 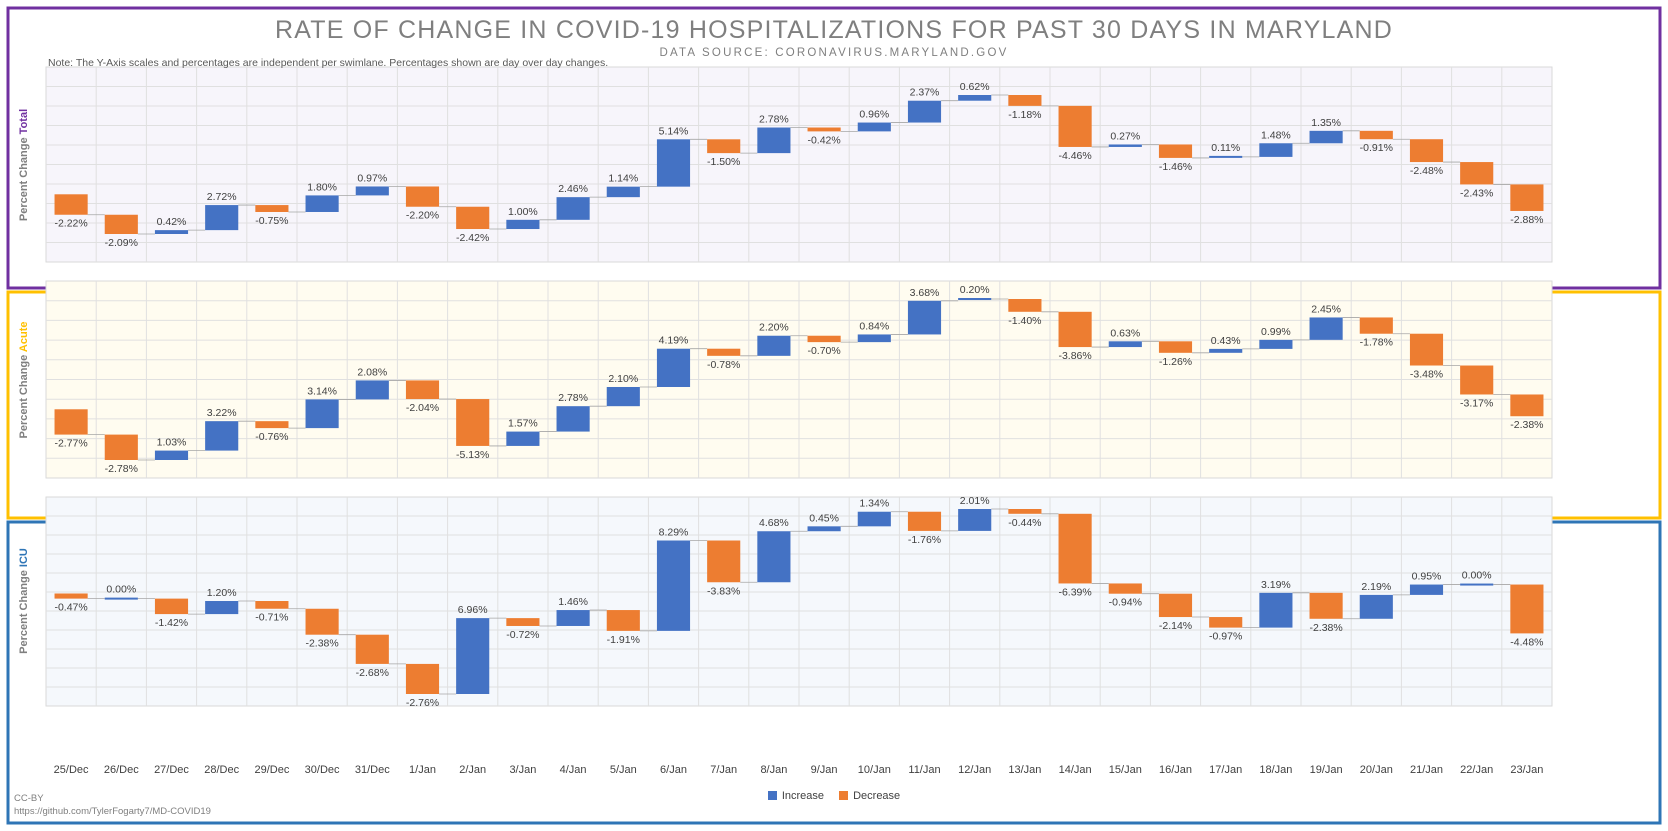 I want to click on total-data-label: -1.18%, so click(x=1024, y=115).